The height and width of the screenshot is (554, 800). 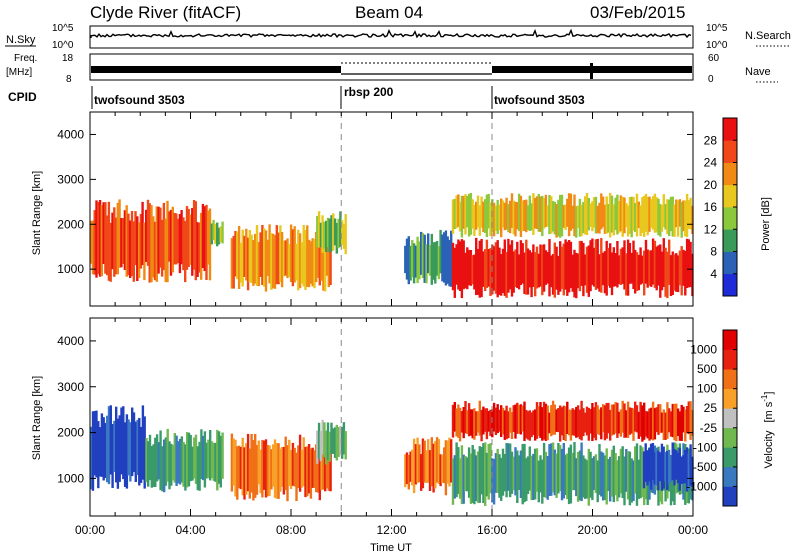 I want to click on power-colorbar-tick-label: 4, so click(x=713, y=274).